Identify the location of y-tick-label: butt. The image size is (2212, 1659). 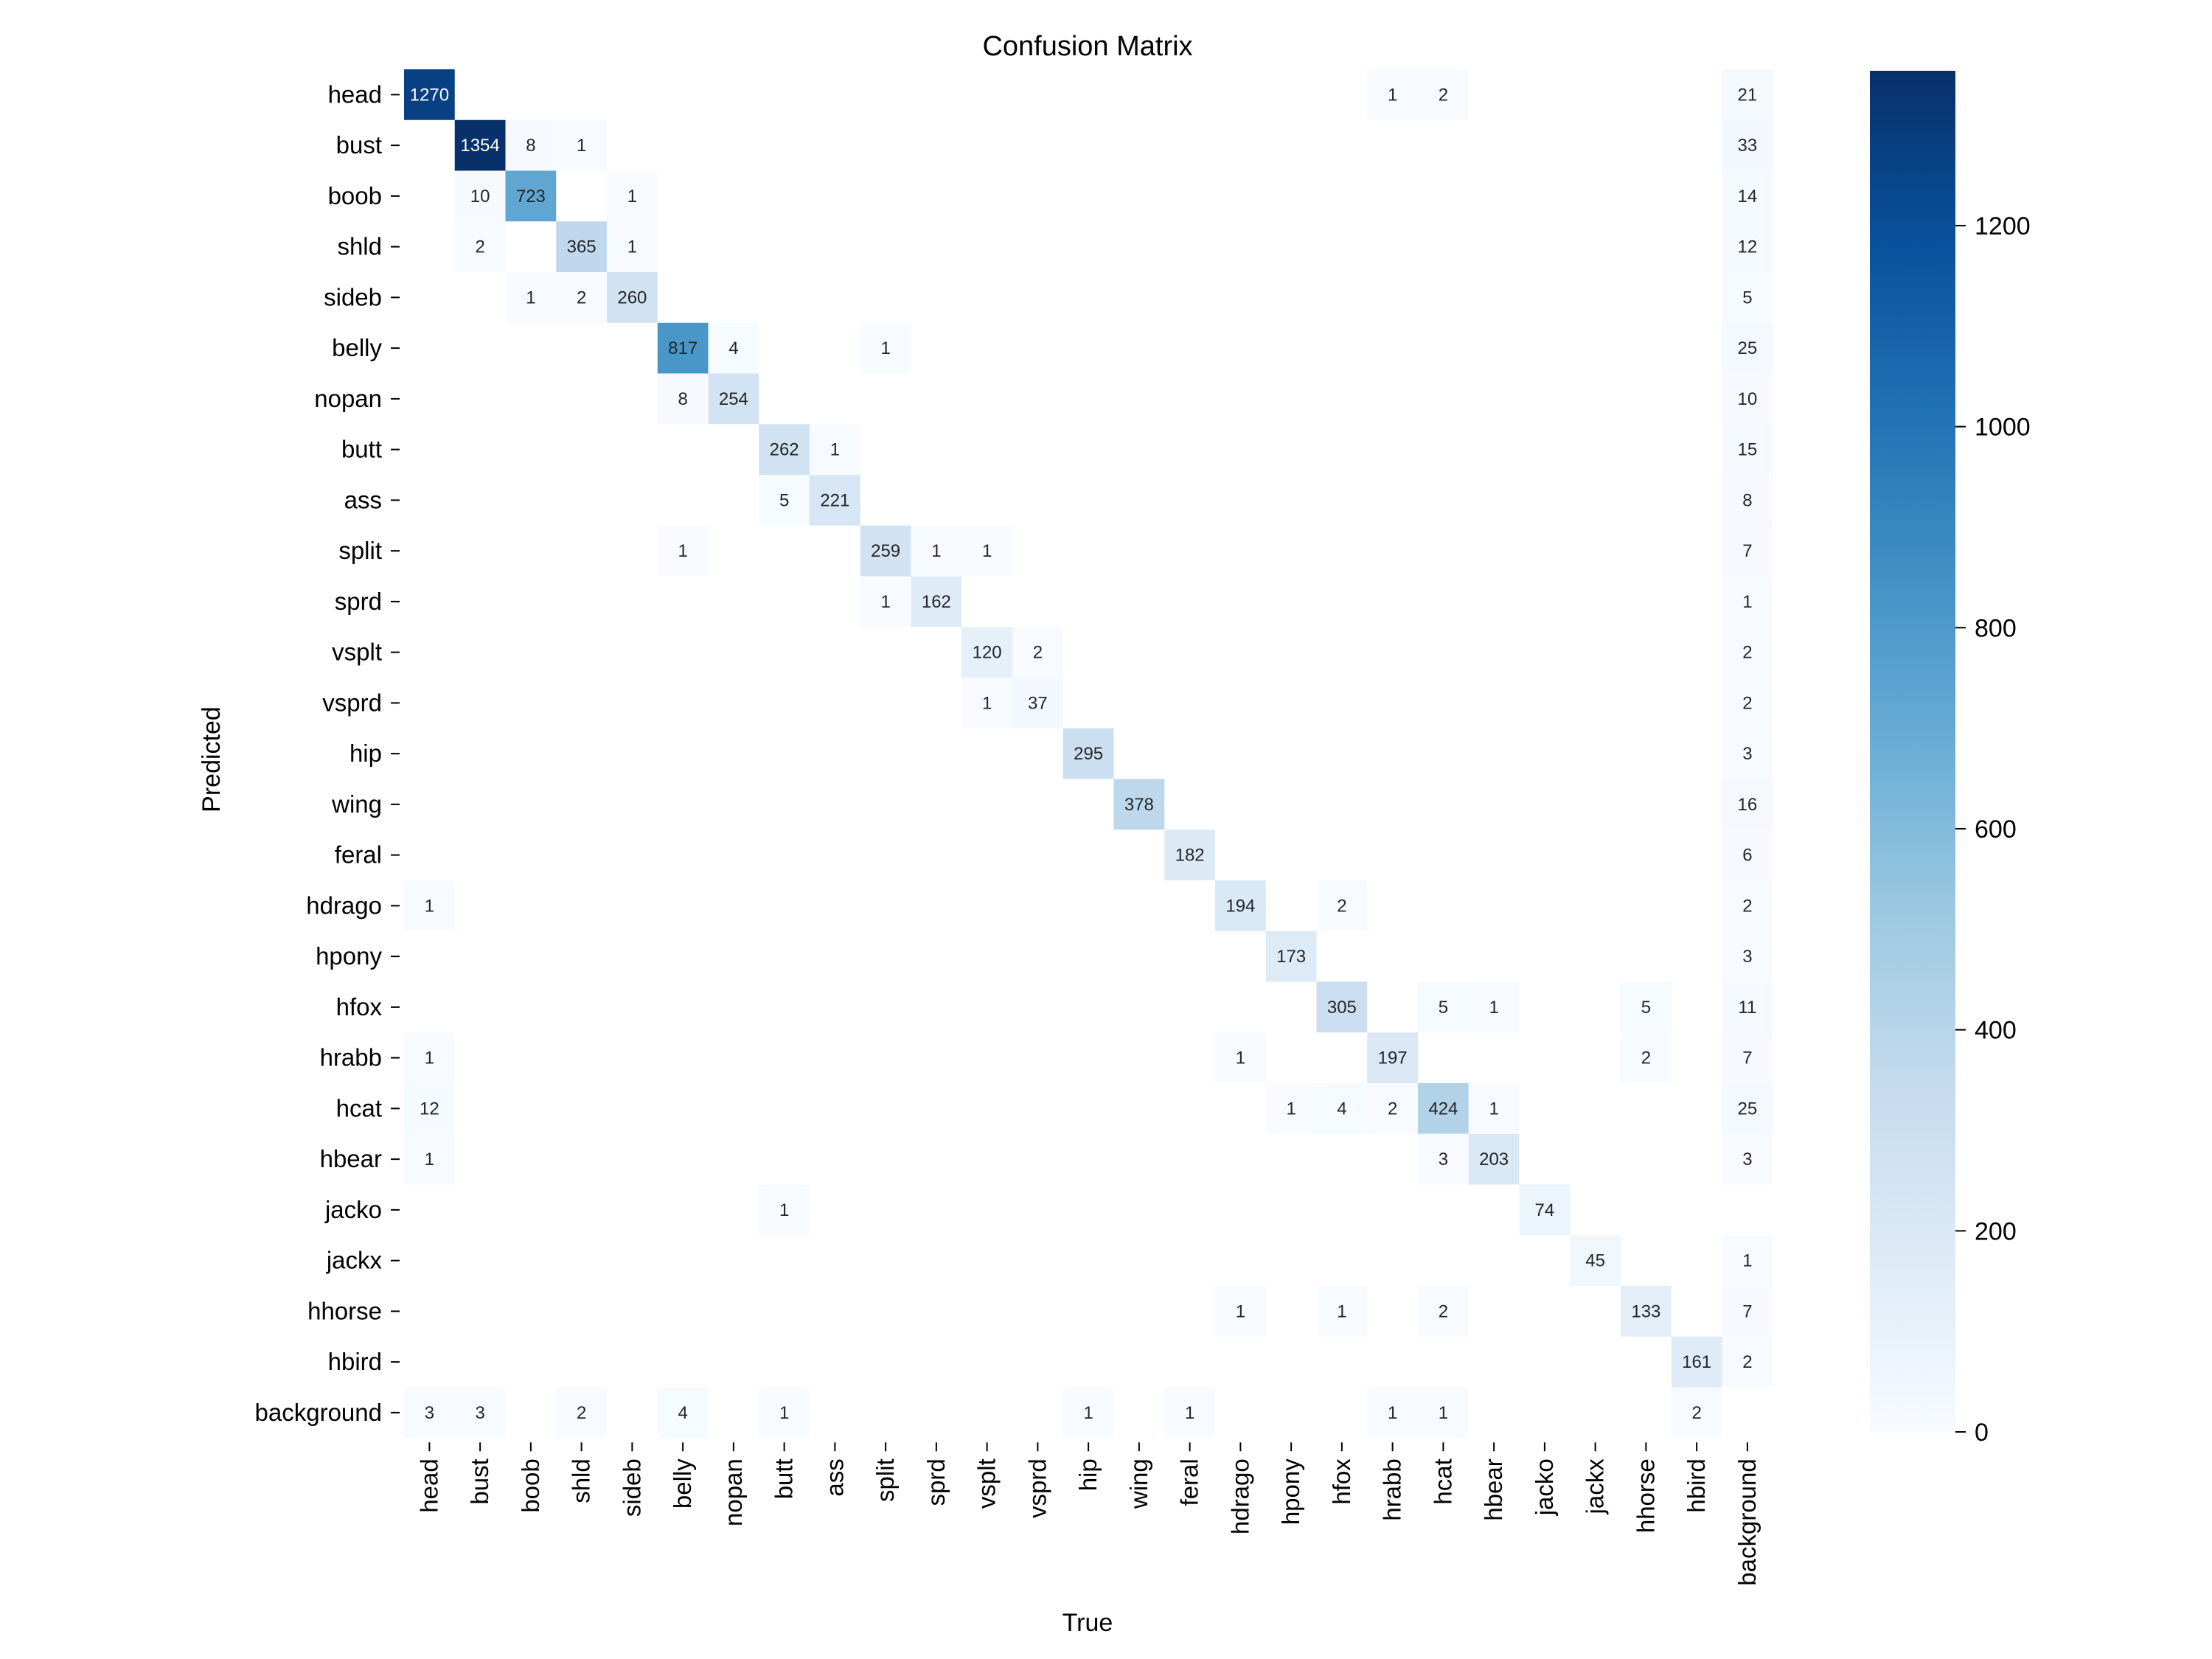
(361, 449).